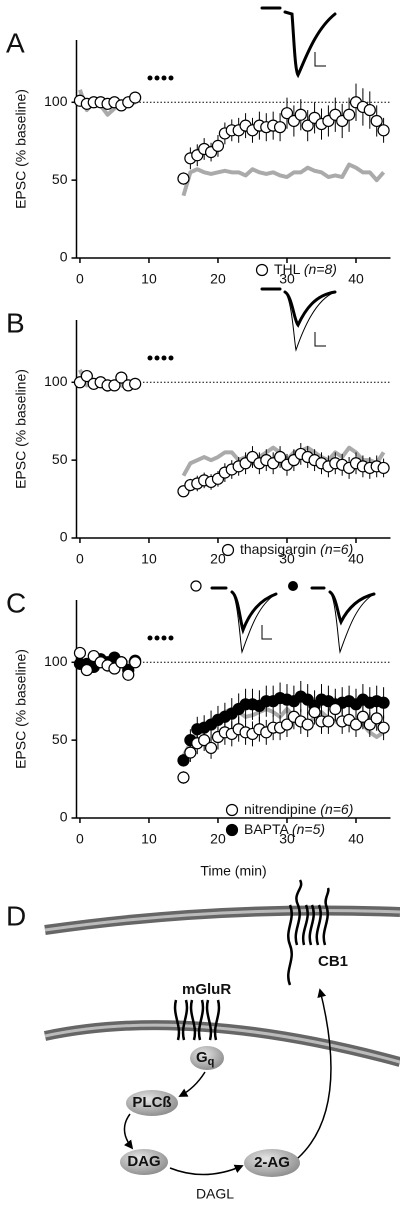  Describe the element at coordinates (308, 829) in the screenshot. I see `legend-annotation: (n=5)` at that location.